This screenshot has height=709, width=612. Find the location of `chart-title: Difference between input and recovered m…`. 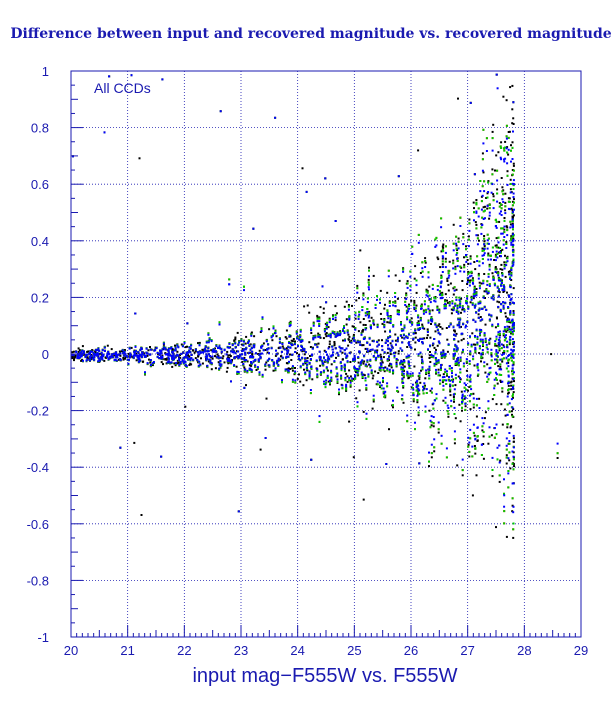

chart-title: Difference between input and recovered m… is located at coordinates (310, 34).